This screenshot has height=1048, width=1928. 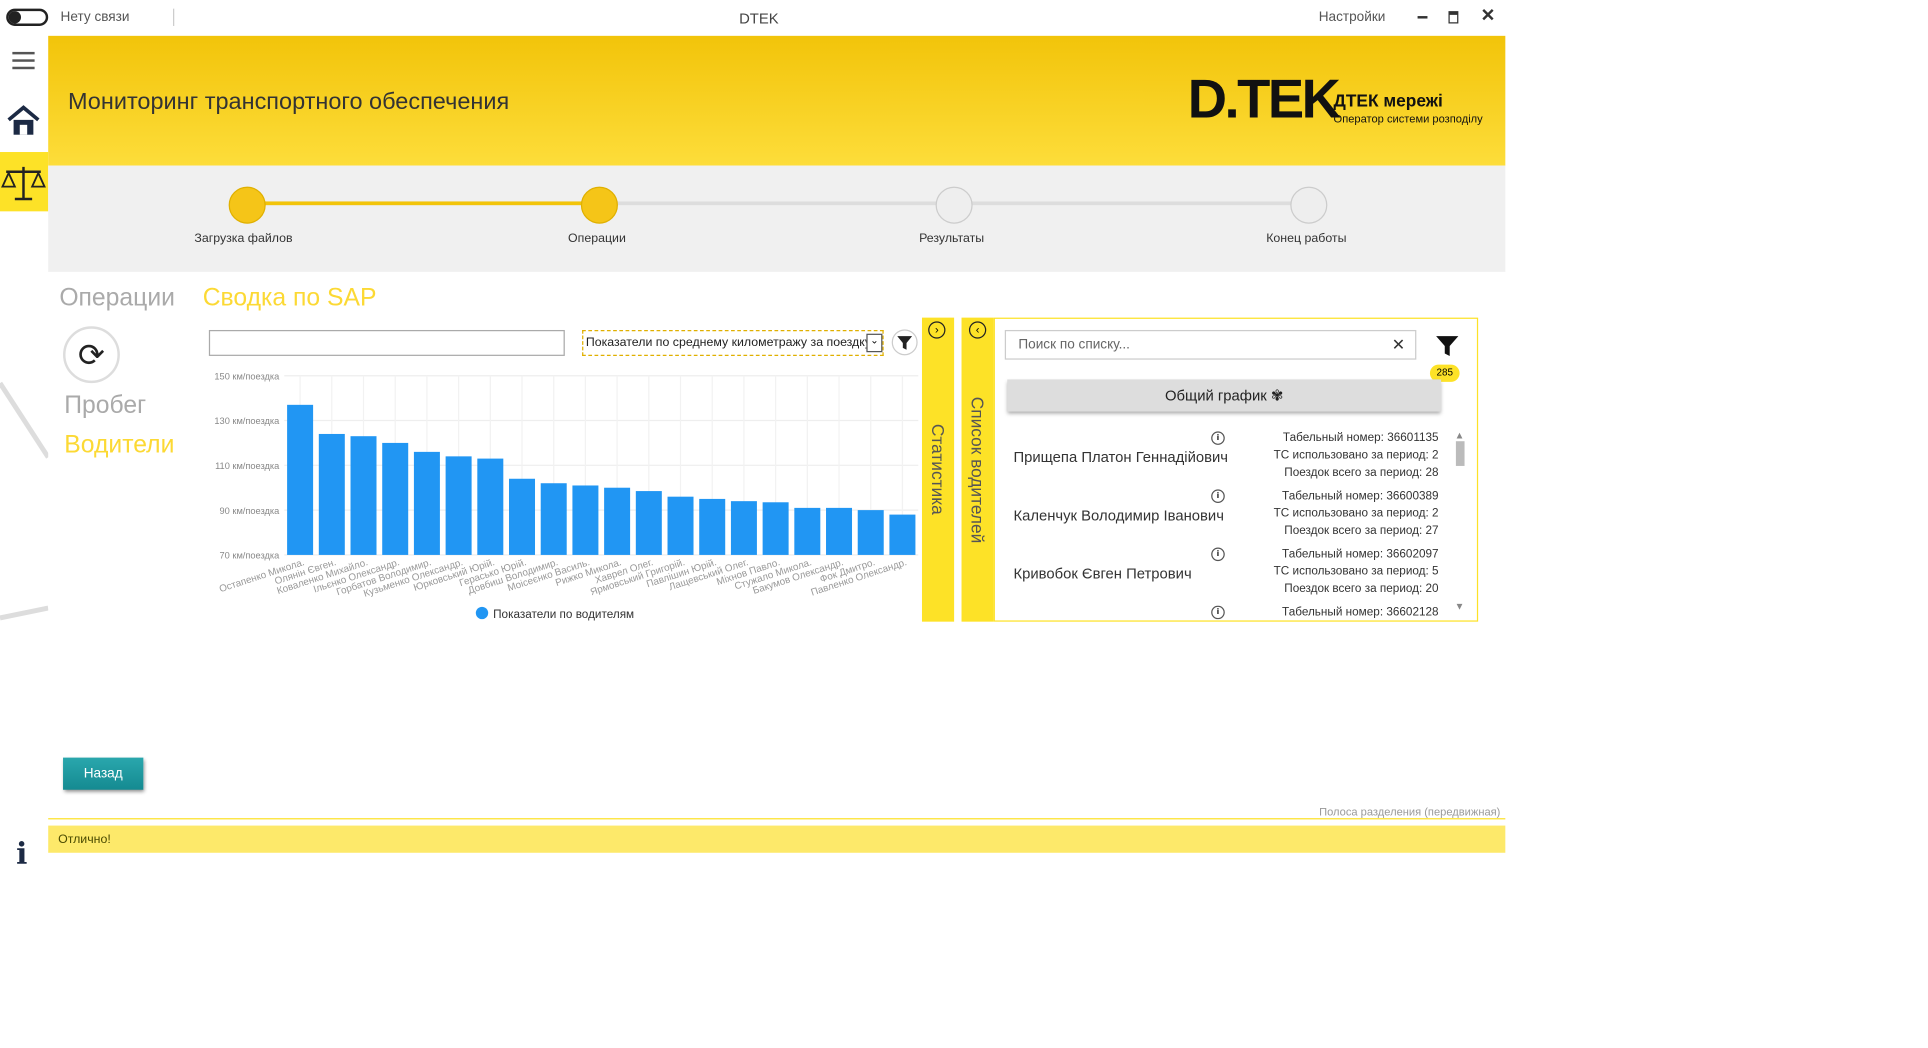 What do you see at coordinates (1118, 515) in the screenshot?
I see `driver-name: Каленчук Володимир Іванович` at bounding box center [1118, 515].